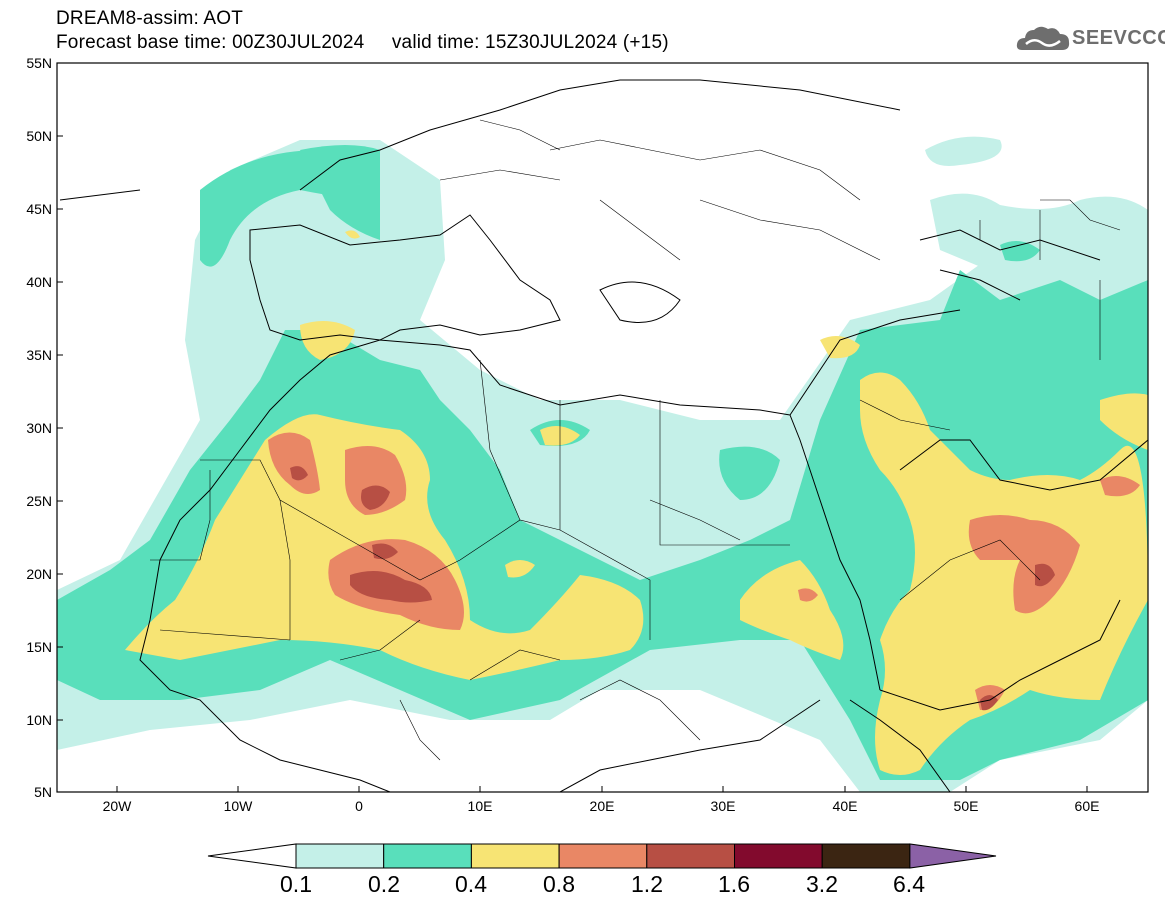 The width and height of the screenshot is (1165, 905). I want to click on colorbar-label: 0.1, so click(296, 884).